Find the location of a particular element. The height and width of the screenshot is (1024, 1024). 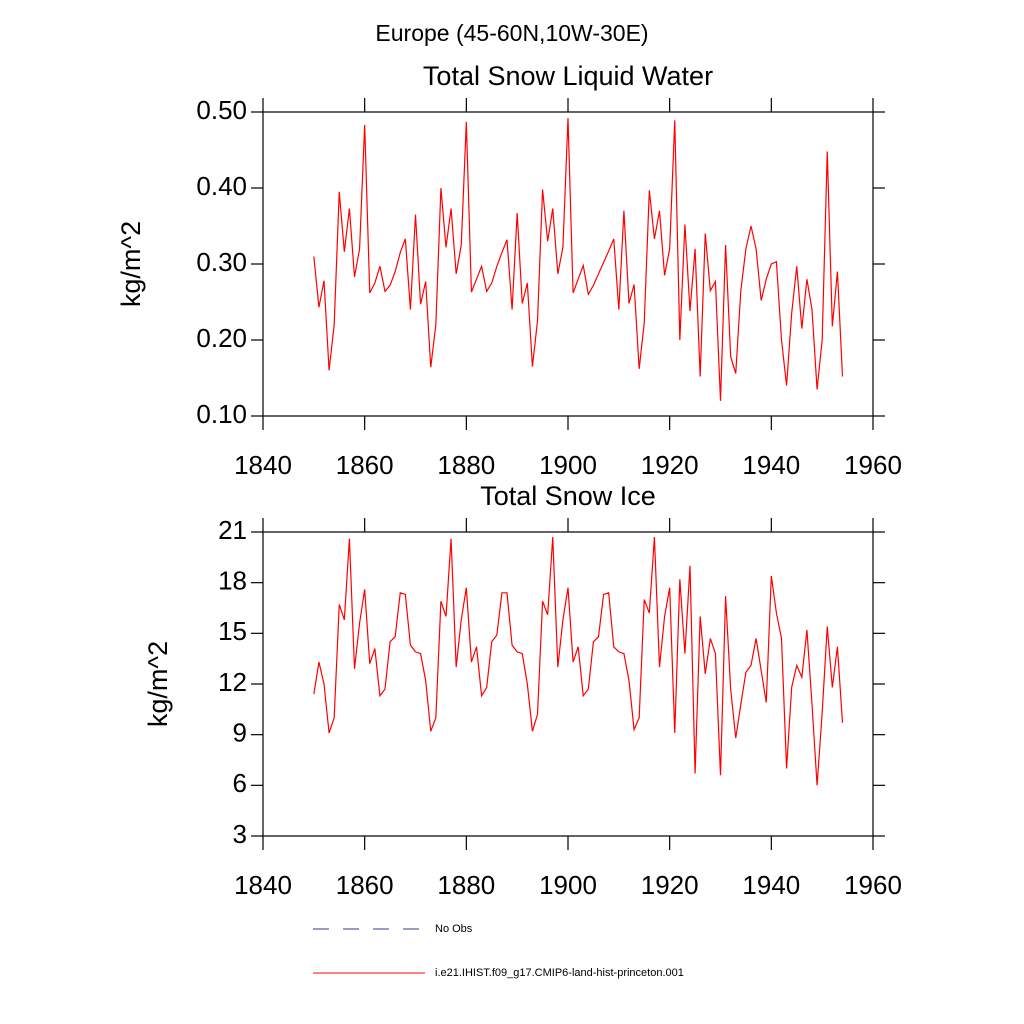

y-tick-label: 6 is located at coordinates (240, 783).